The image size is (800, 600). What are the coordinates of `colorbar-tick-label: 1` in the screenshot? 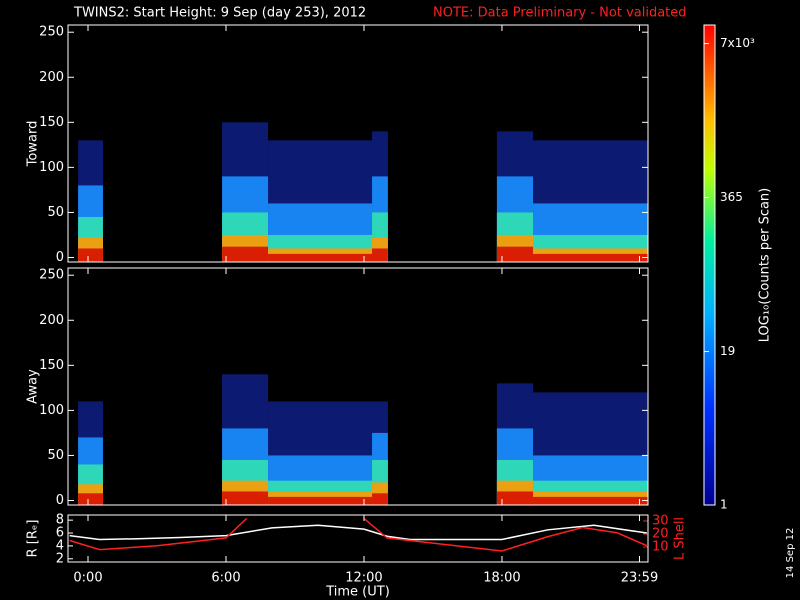 It's located at (724, 505).